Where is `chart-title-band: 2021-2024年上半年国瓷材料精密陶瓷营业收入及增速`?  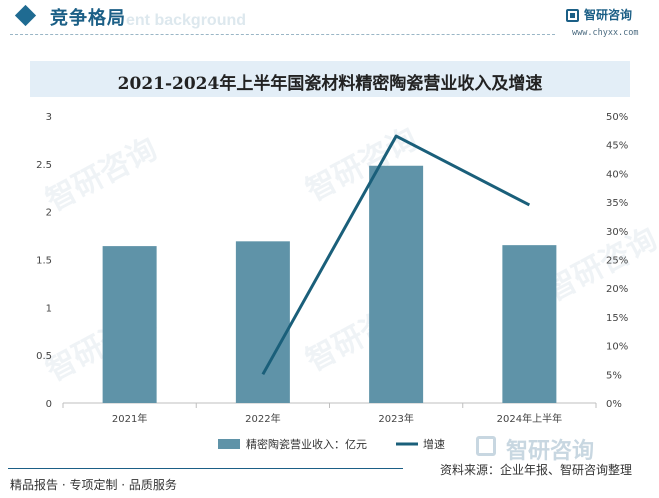
chart-title-band: 2021-2024年上半年国瓷材料精密陶瓷营业收入及增速 is located at coordinates (330, 79).